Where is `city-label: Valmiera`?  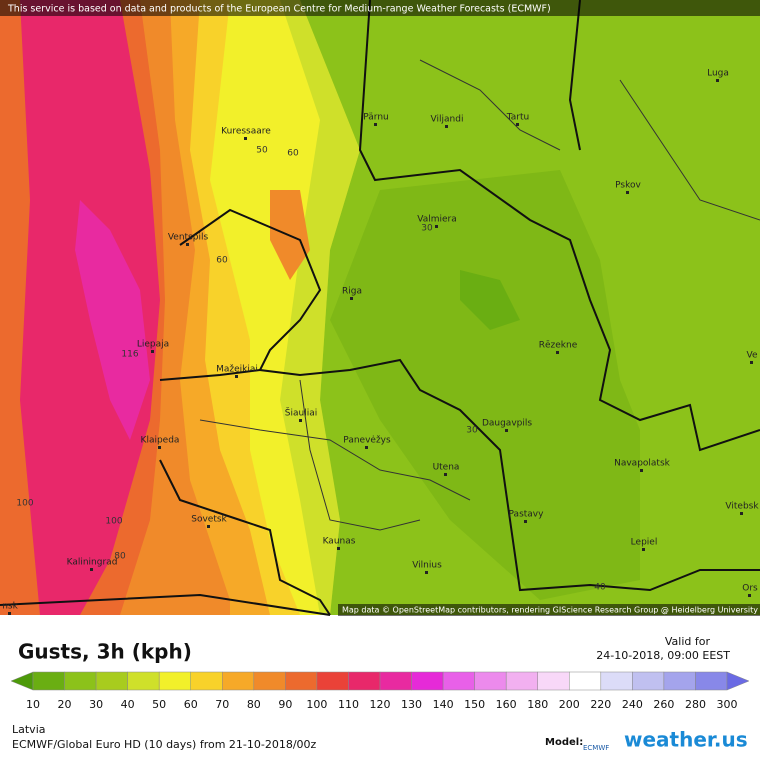 city-label: Valmiera is located at coordinates (437, 220).